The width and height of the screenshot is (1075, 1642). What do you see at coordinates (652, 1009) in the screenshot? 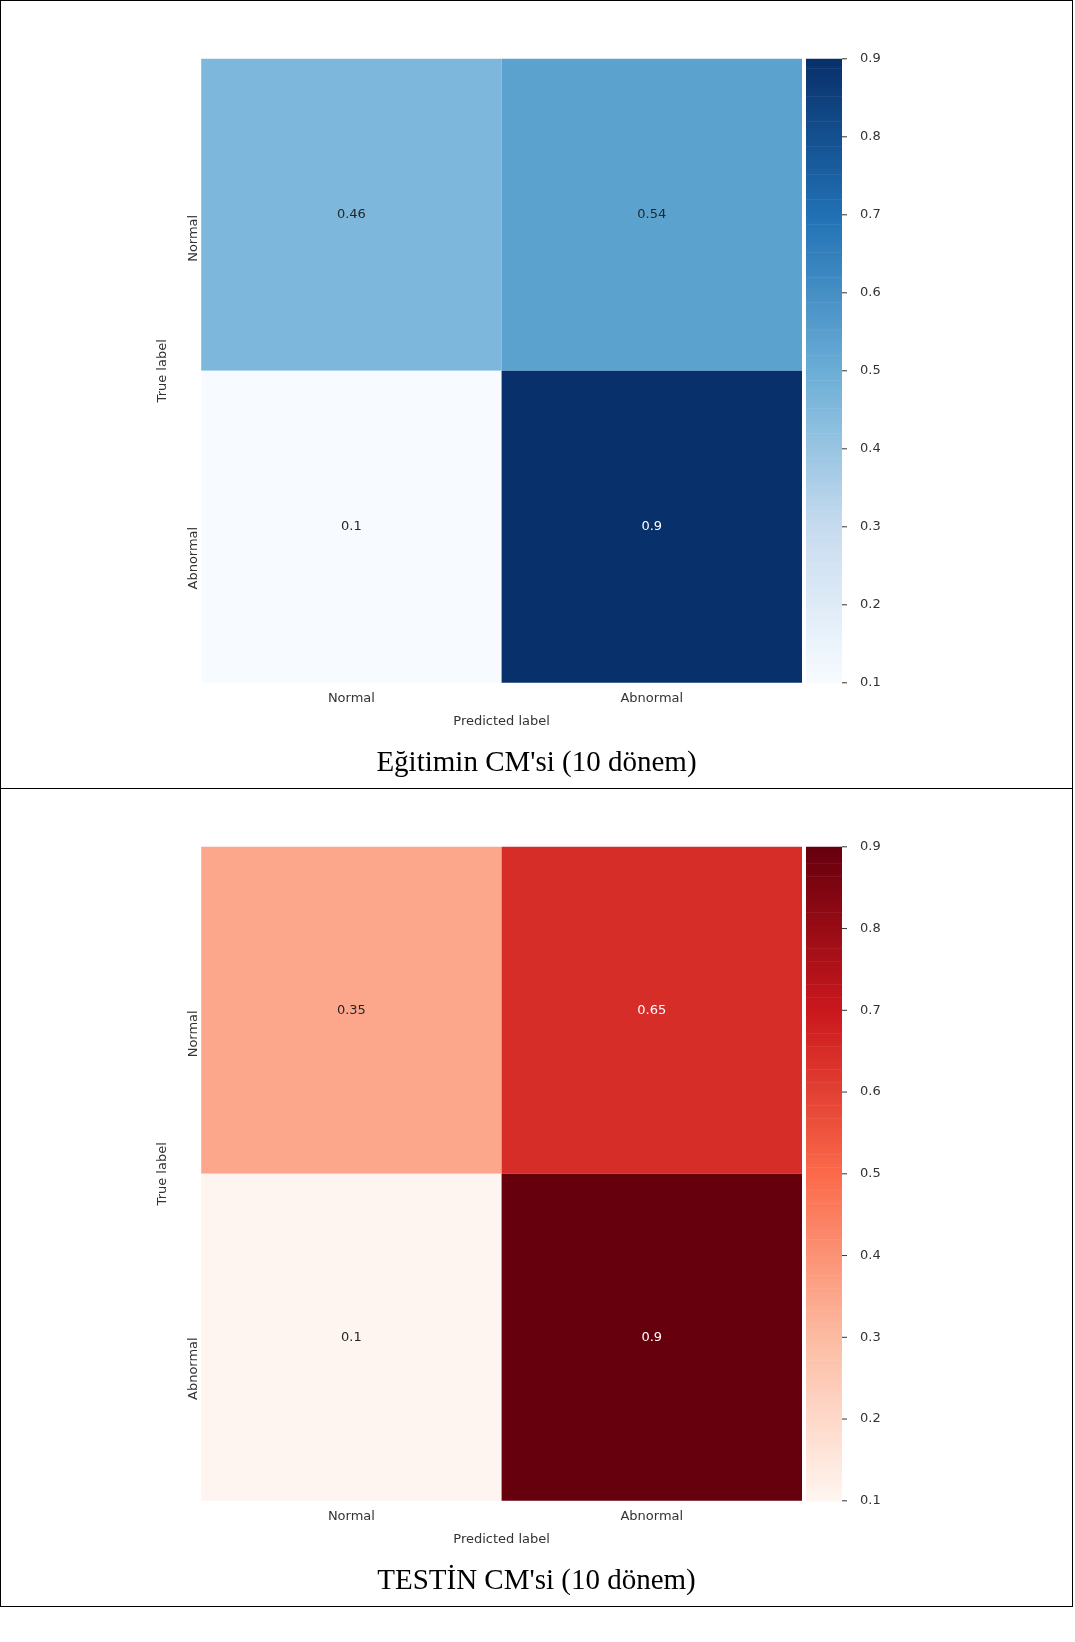
I see `data-label: 0.65` at bounding box center [652, 1009].